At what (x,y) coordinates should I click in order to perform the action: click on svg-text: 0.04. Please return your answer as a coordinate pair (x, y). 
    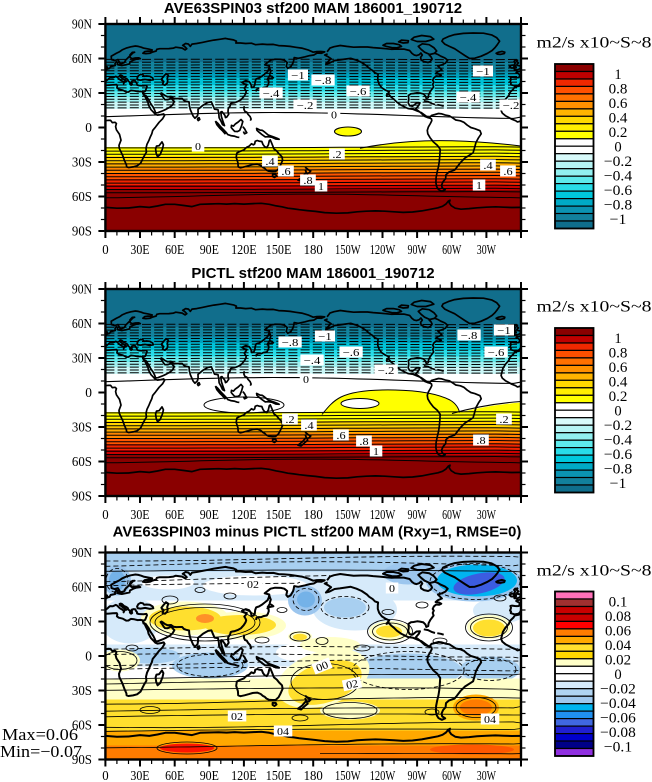
    Looking at the image, I should click on (618, 646).